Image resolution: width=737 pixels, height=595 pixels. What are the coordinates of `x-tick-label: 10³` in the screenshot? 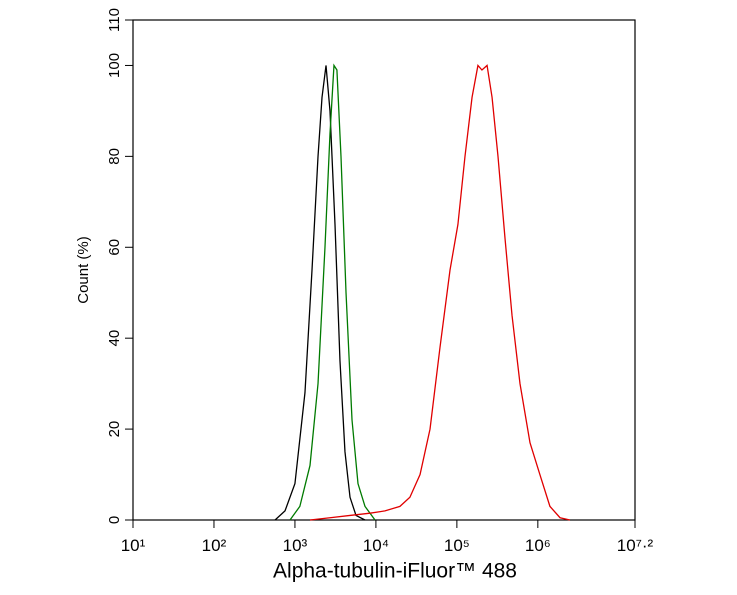 It's located at (295, 545).